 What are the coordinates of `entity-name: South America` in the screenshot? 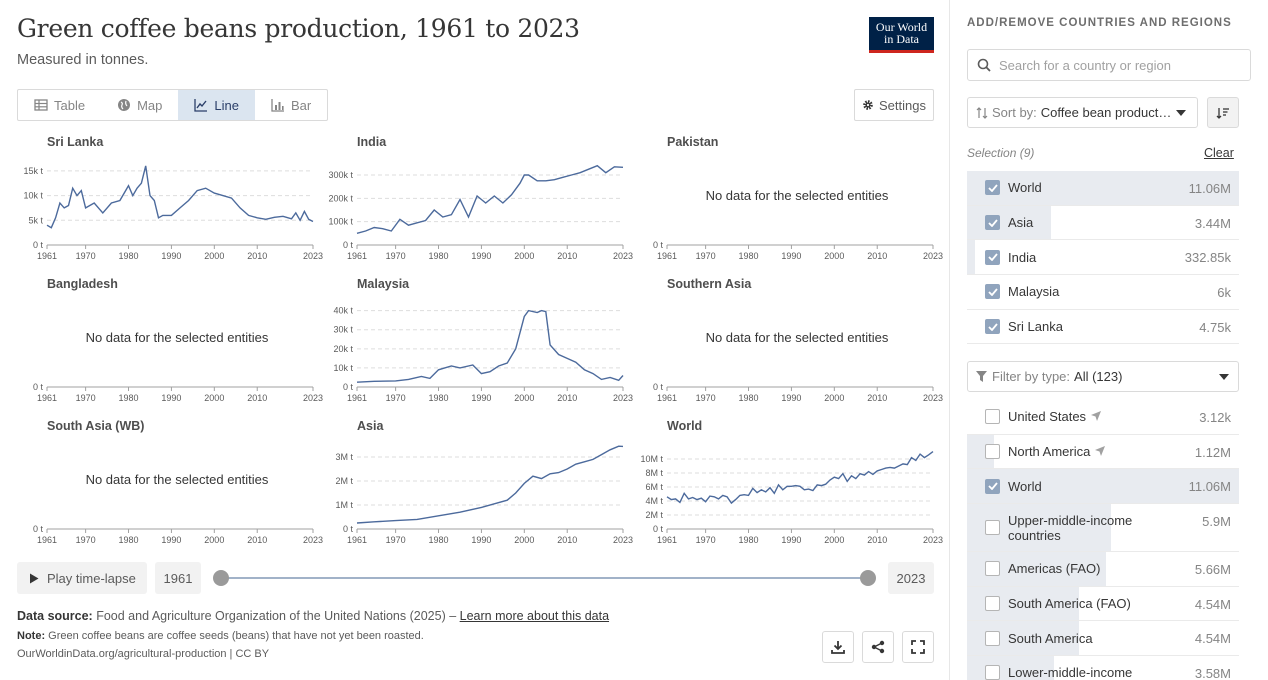 It's located at (1050, 638).